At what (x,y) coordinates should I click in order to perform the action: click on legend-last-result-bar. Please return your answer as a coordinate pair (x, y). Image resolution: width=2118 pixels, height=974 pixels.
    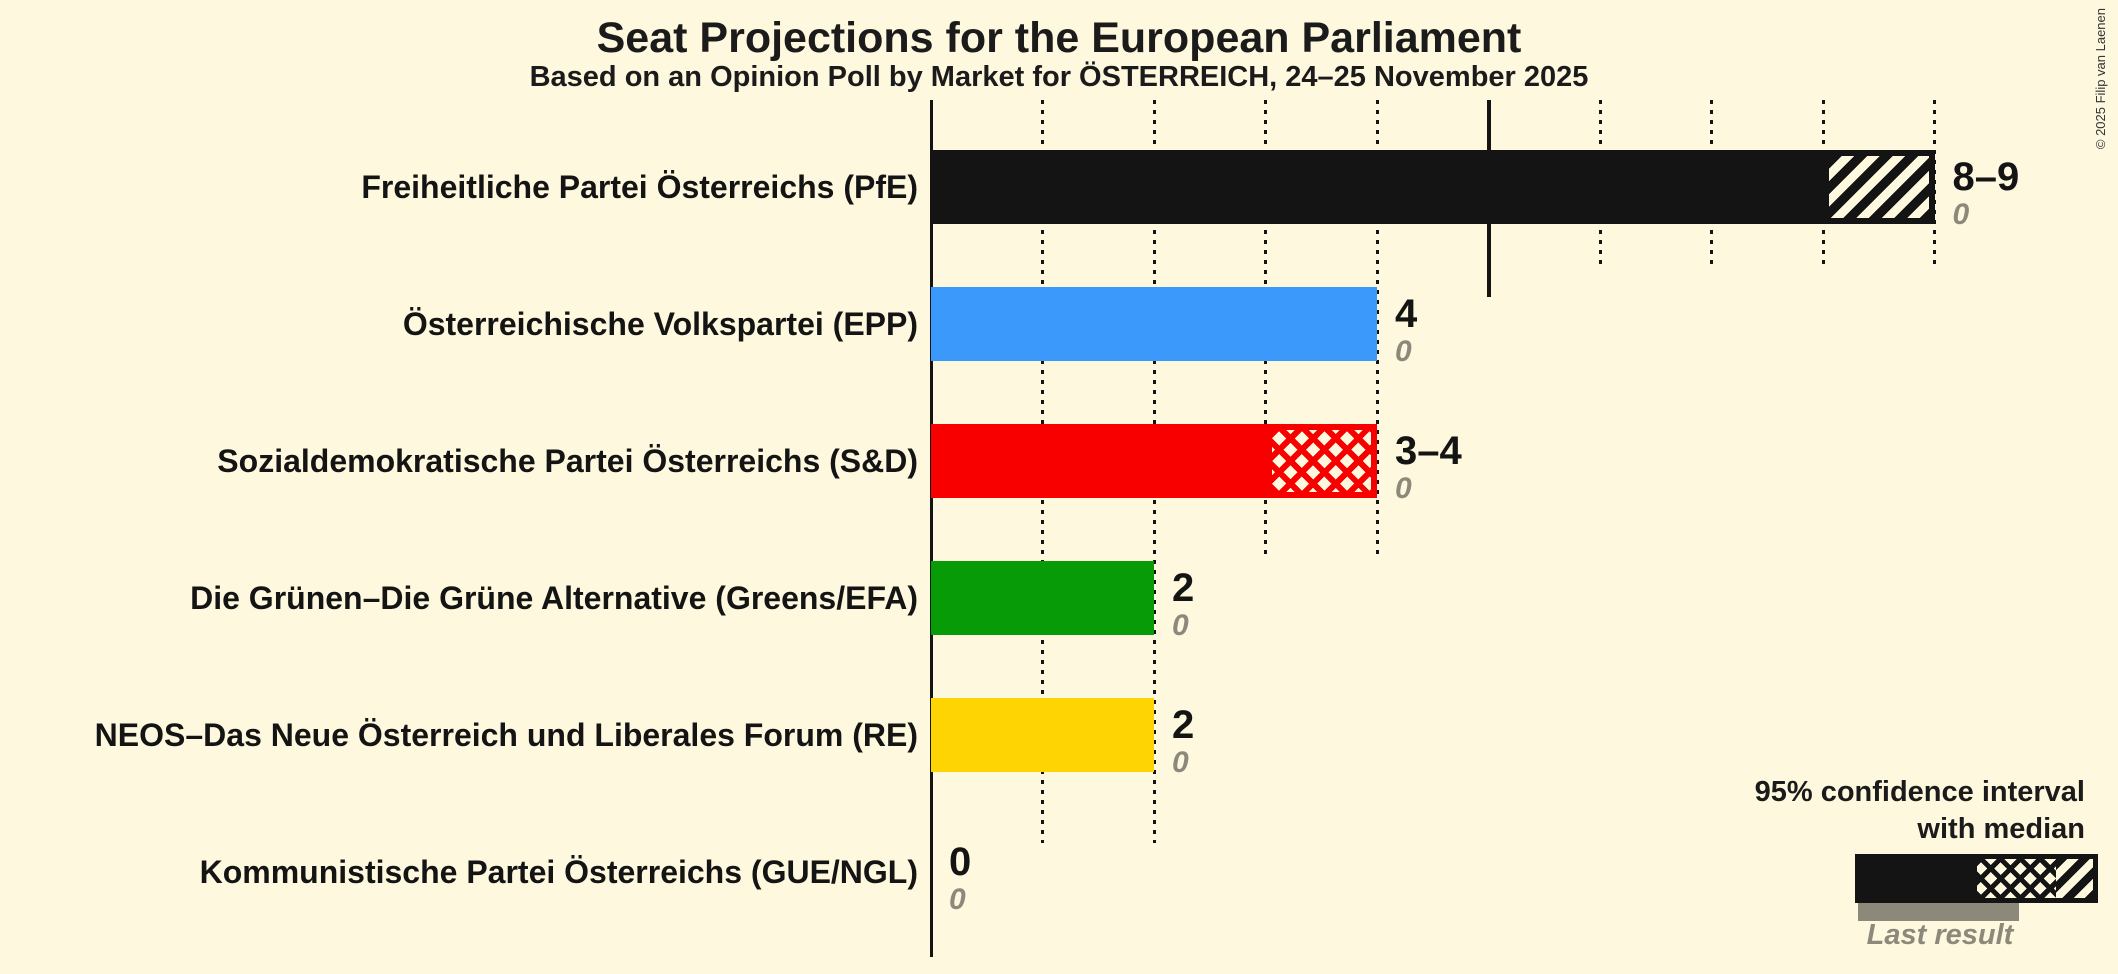
    Looking at the image, I should click on (1938, 912).